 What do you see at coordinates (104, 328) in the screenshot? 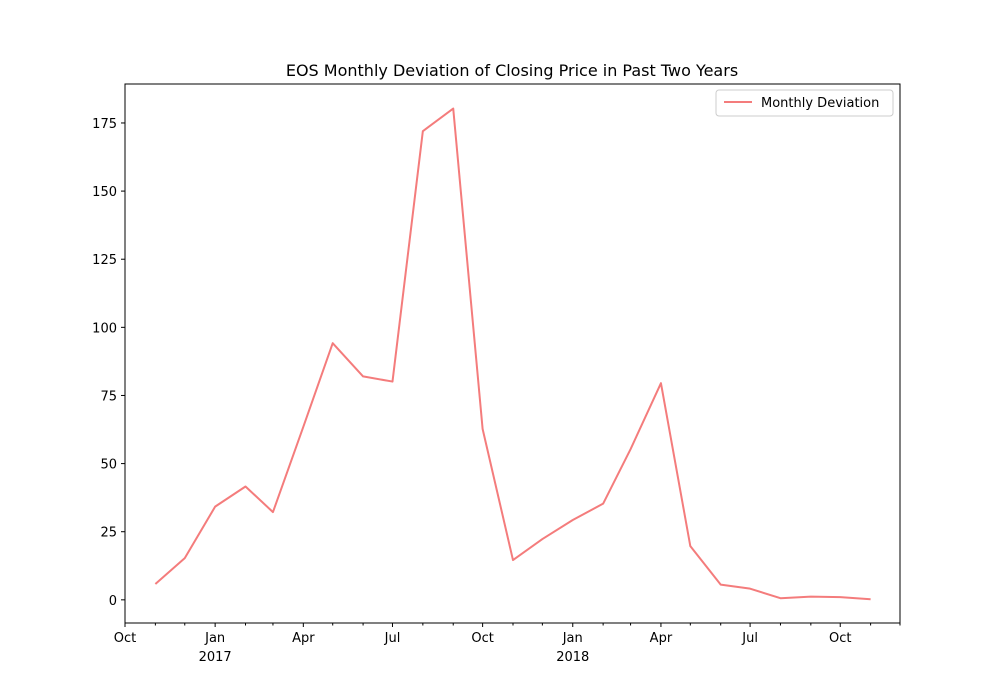
I see `y-tick-label: 100` at bounding box center [104, 328].